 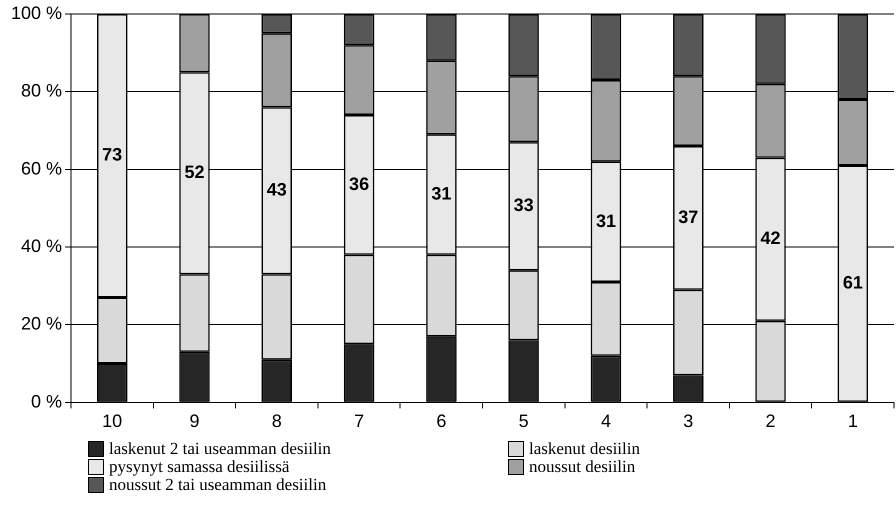 I want to click on x-tick-label: 5, so click(x=523, y=421).